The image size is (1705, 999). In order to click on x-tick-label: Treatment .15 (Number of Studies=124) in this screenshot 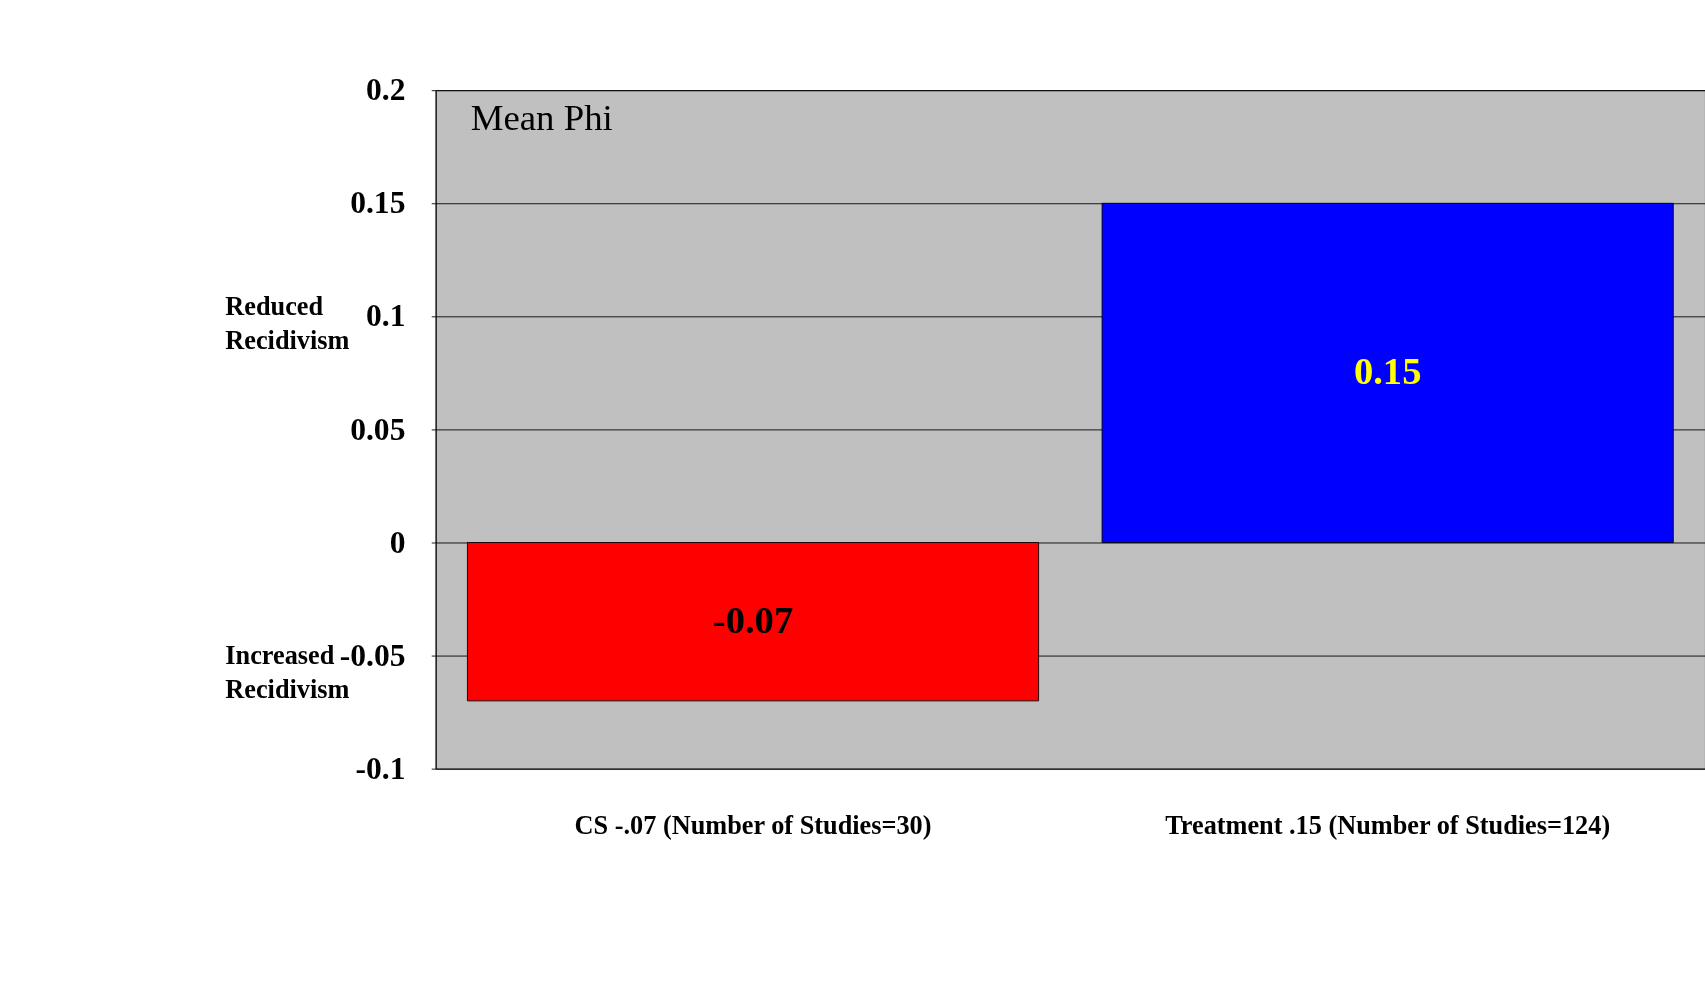, I will do `click(1388, 826)`.